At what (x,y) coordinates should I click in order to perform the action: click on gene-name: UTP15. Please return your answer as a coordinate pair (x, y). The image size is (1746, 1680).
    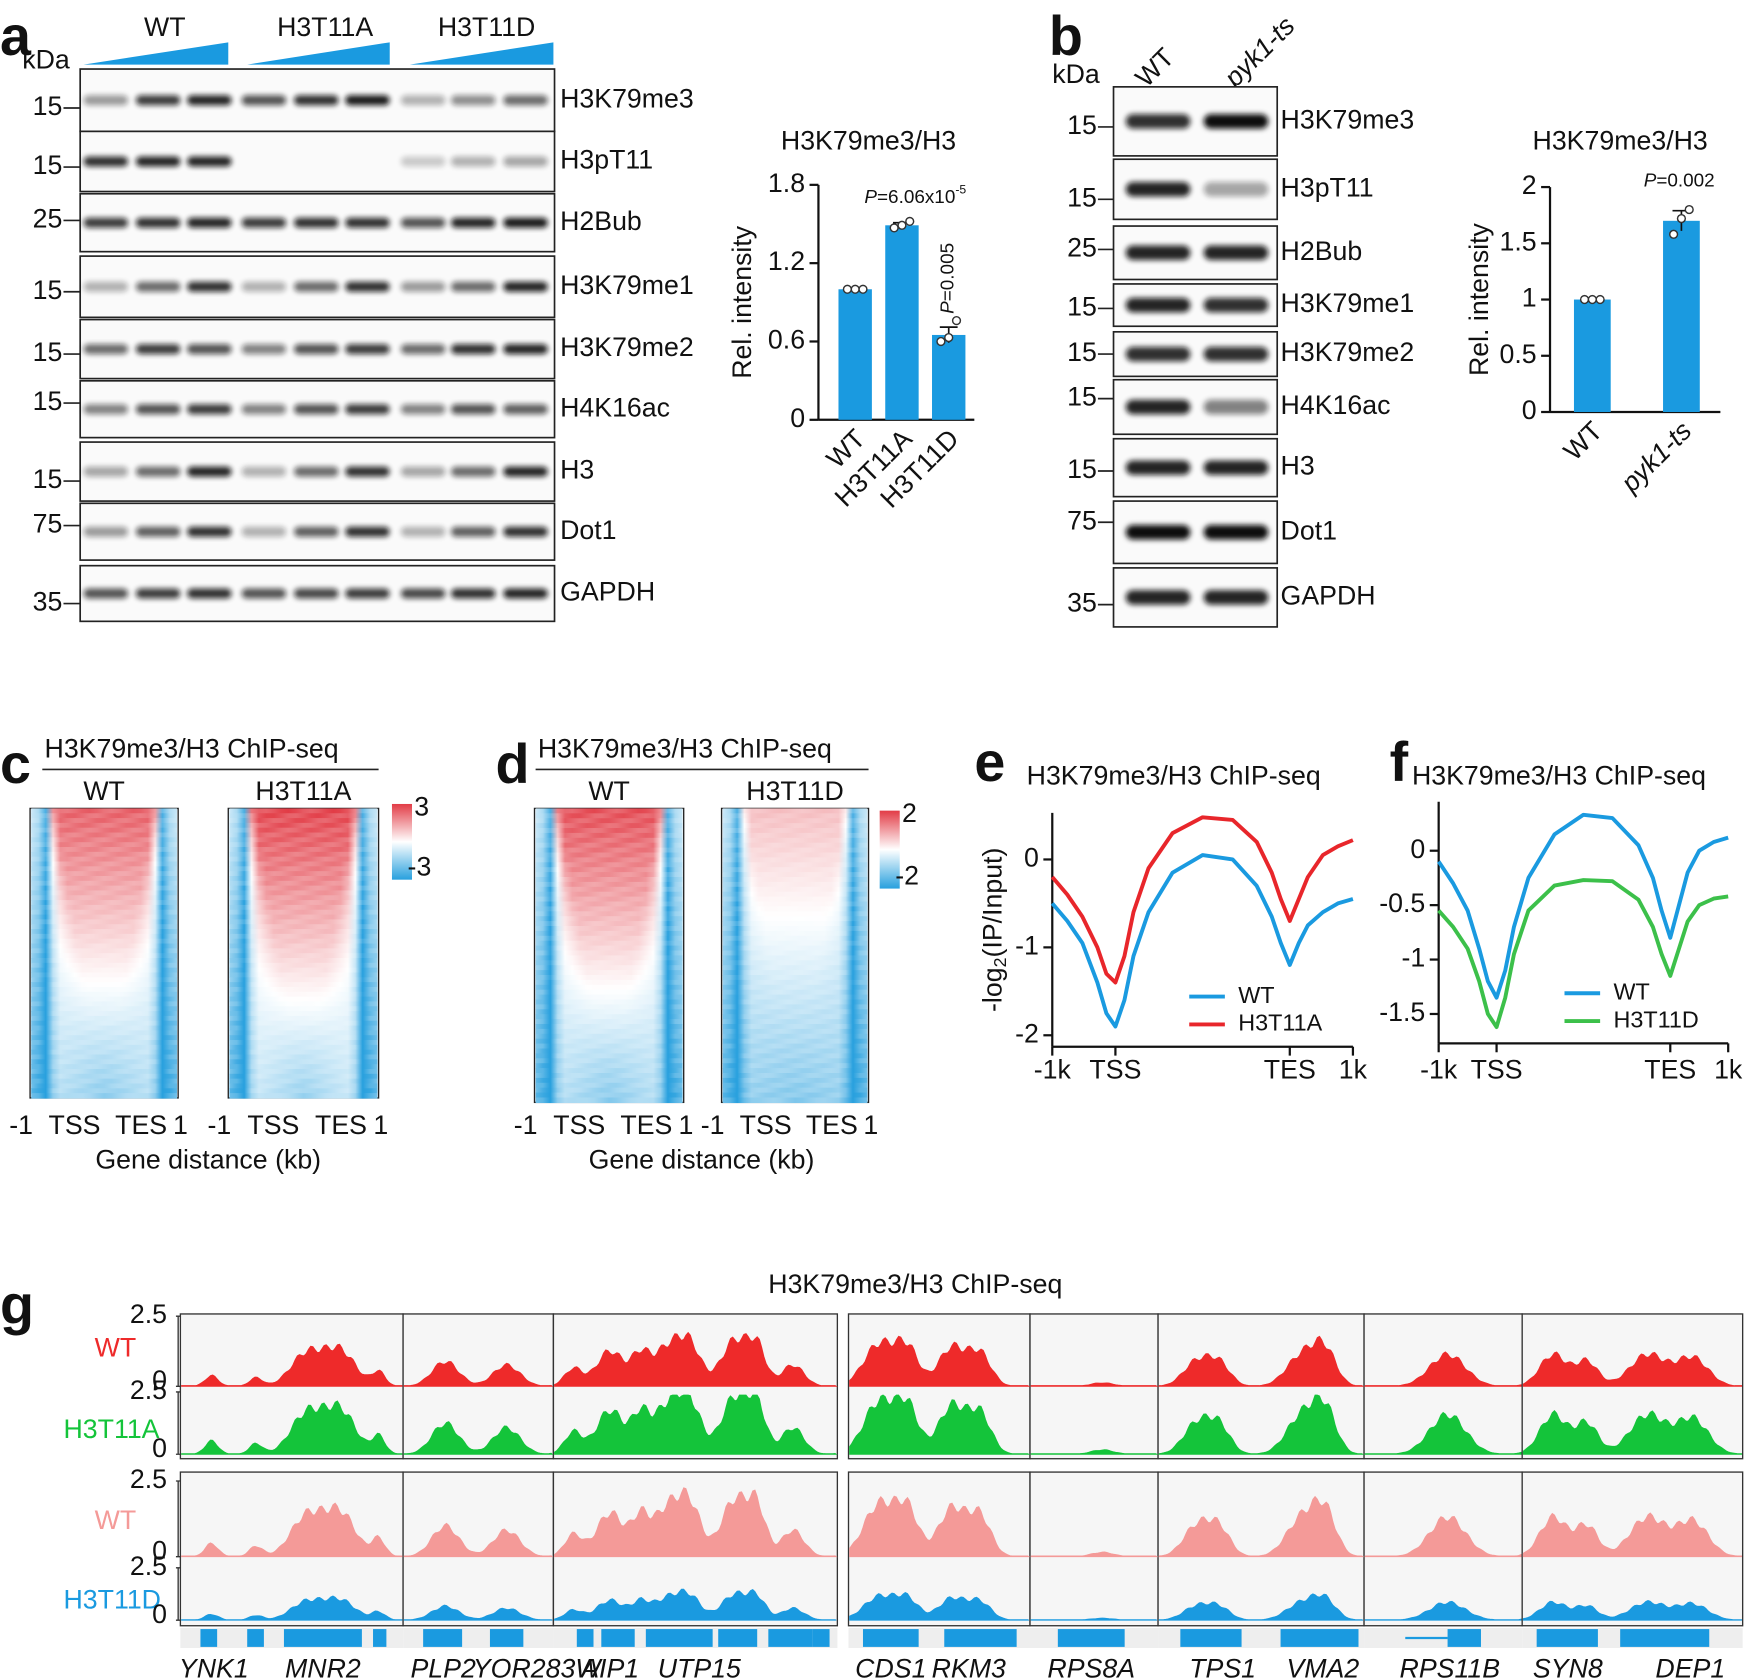
    Looking at the image, I should click on (699, 1666).